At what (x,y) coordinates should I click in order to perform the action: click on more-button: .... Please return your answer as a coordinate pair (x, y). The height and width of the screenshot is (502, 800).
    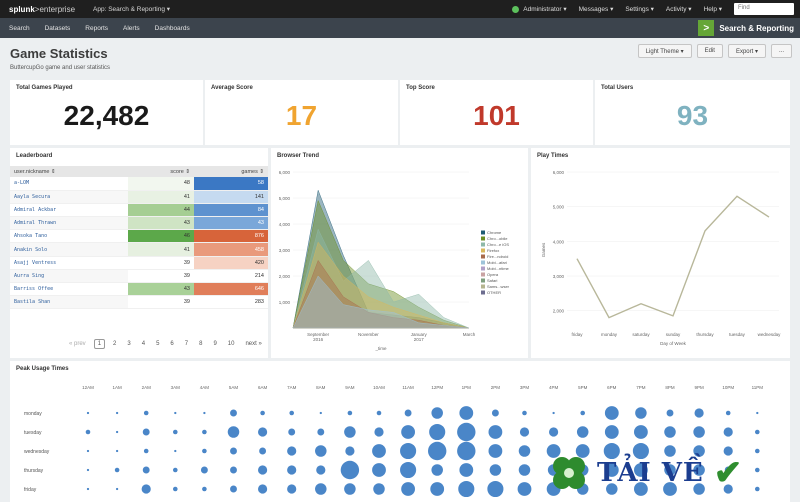
    Looking at the image, I should click on (781, 51).